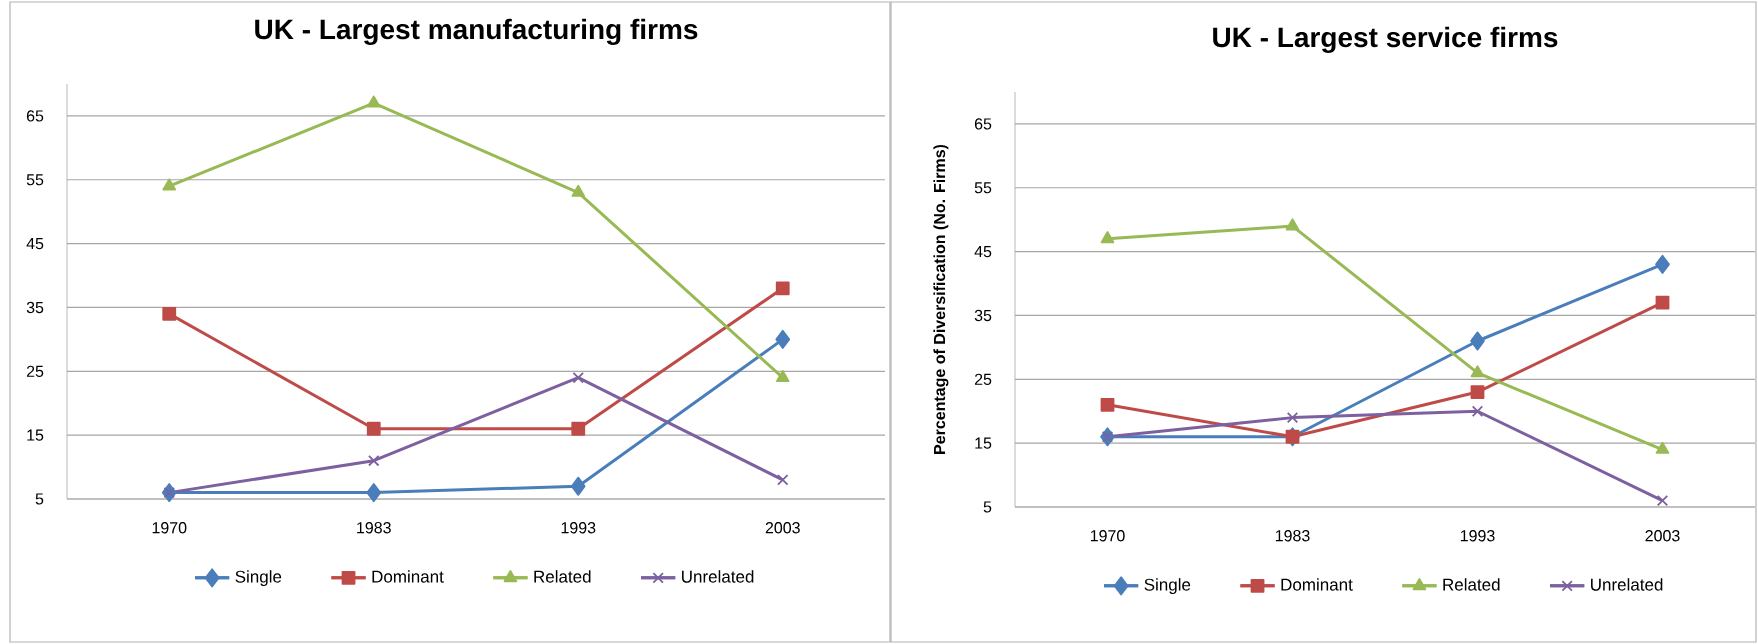 The image size is (1758, 644). Describe the element at coordinates (1385, 39) in the screenshot. I see `chart-title: UK - Largest service firms` at that location.